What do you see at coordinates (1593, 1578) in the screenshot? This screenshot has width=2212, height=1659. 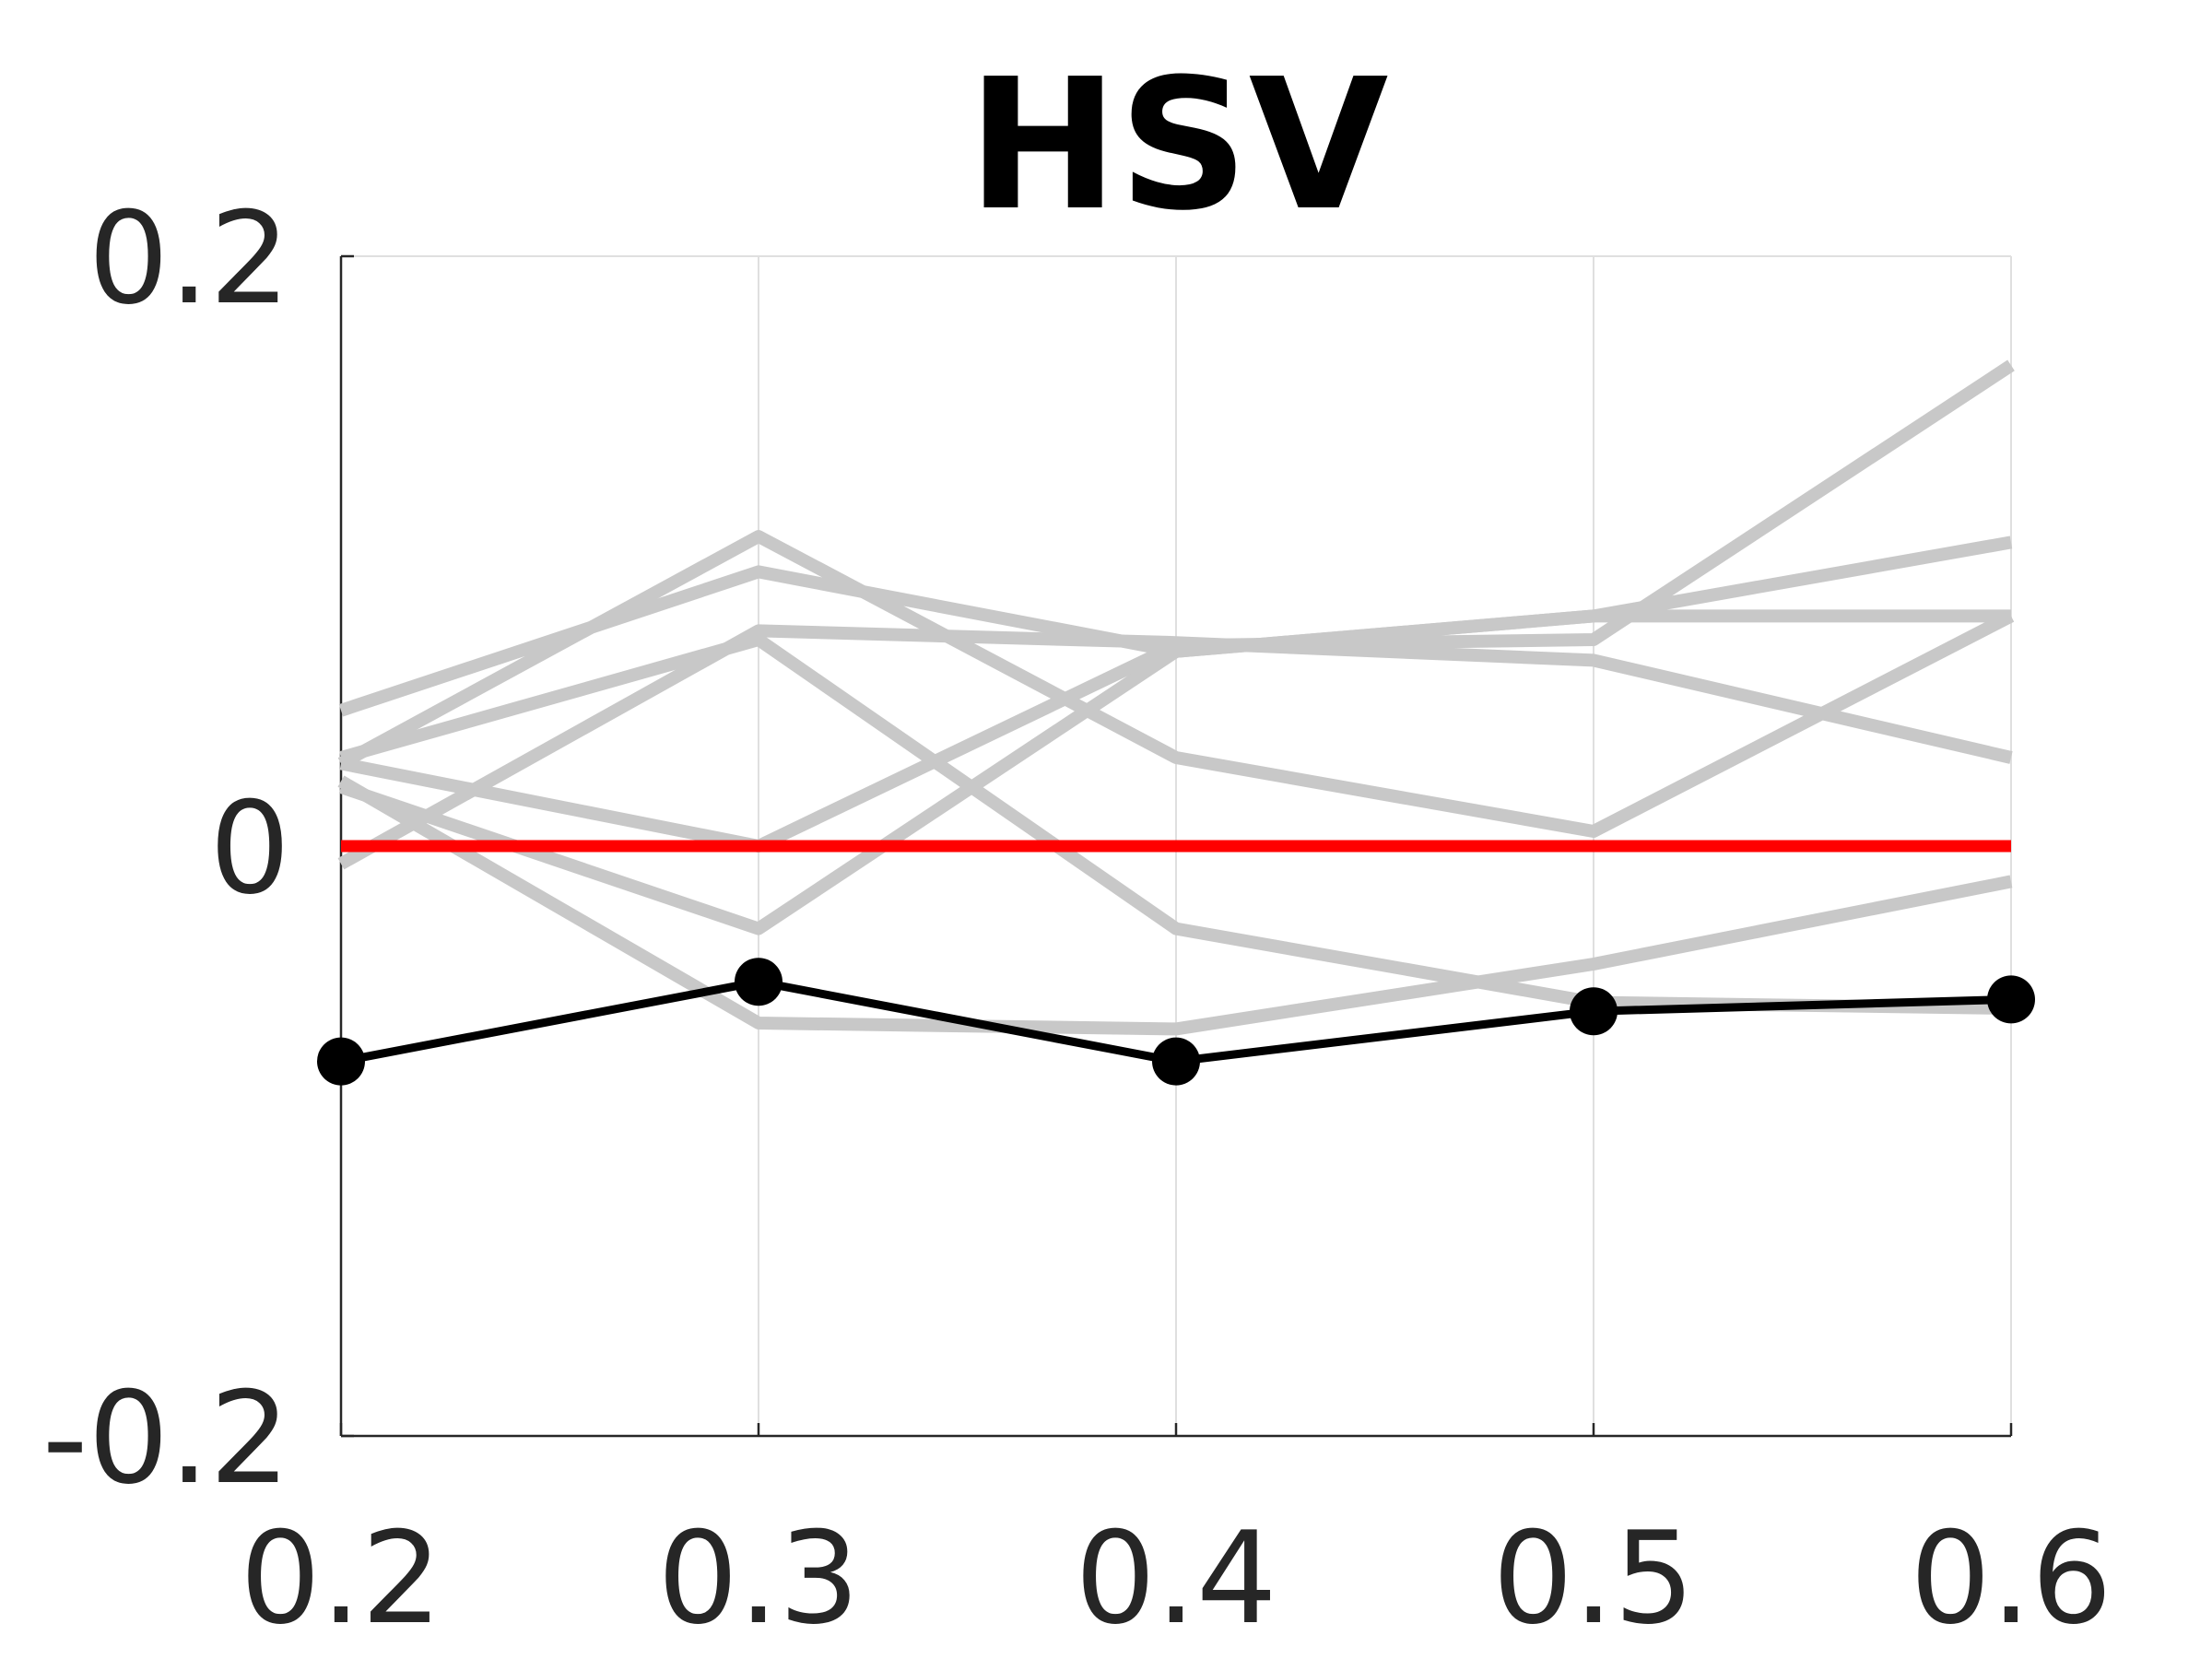 I see `x-tick-label: 0.5` at bounding box center [1593, 1578].